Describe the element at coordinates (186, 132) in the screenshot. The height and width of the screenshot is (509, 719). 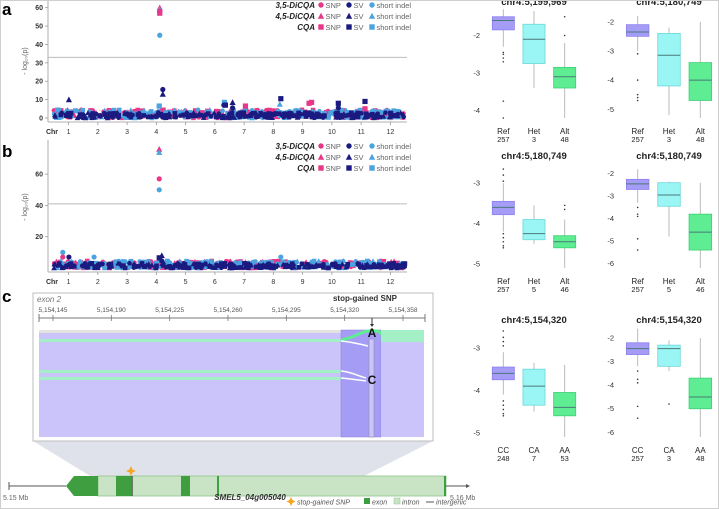
I see `x-tick-label: 5` at that location.